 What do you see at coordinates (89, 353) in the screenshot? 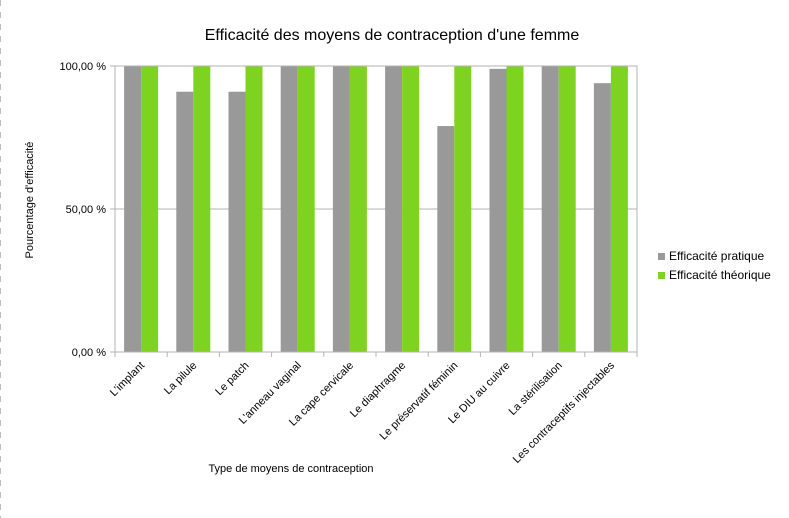
I see `y-tick-label: 0,00 %` at bounding box center [89, 353].